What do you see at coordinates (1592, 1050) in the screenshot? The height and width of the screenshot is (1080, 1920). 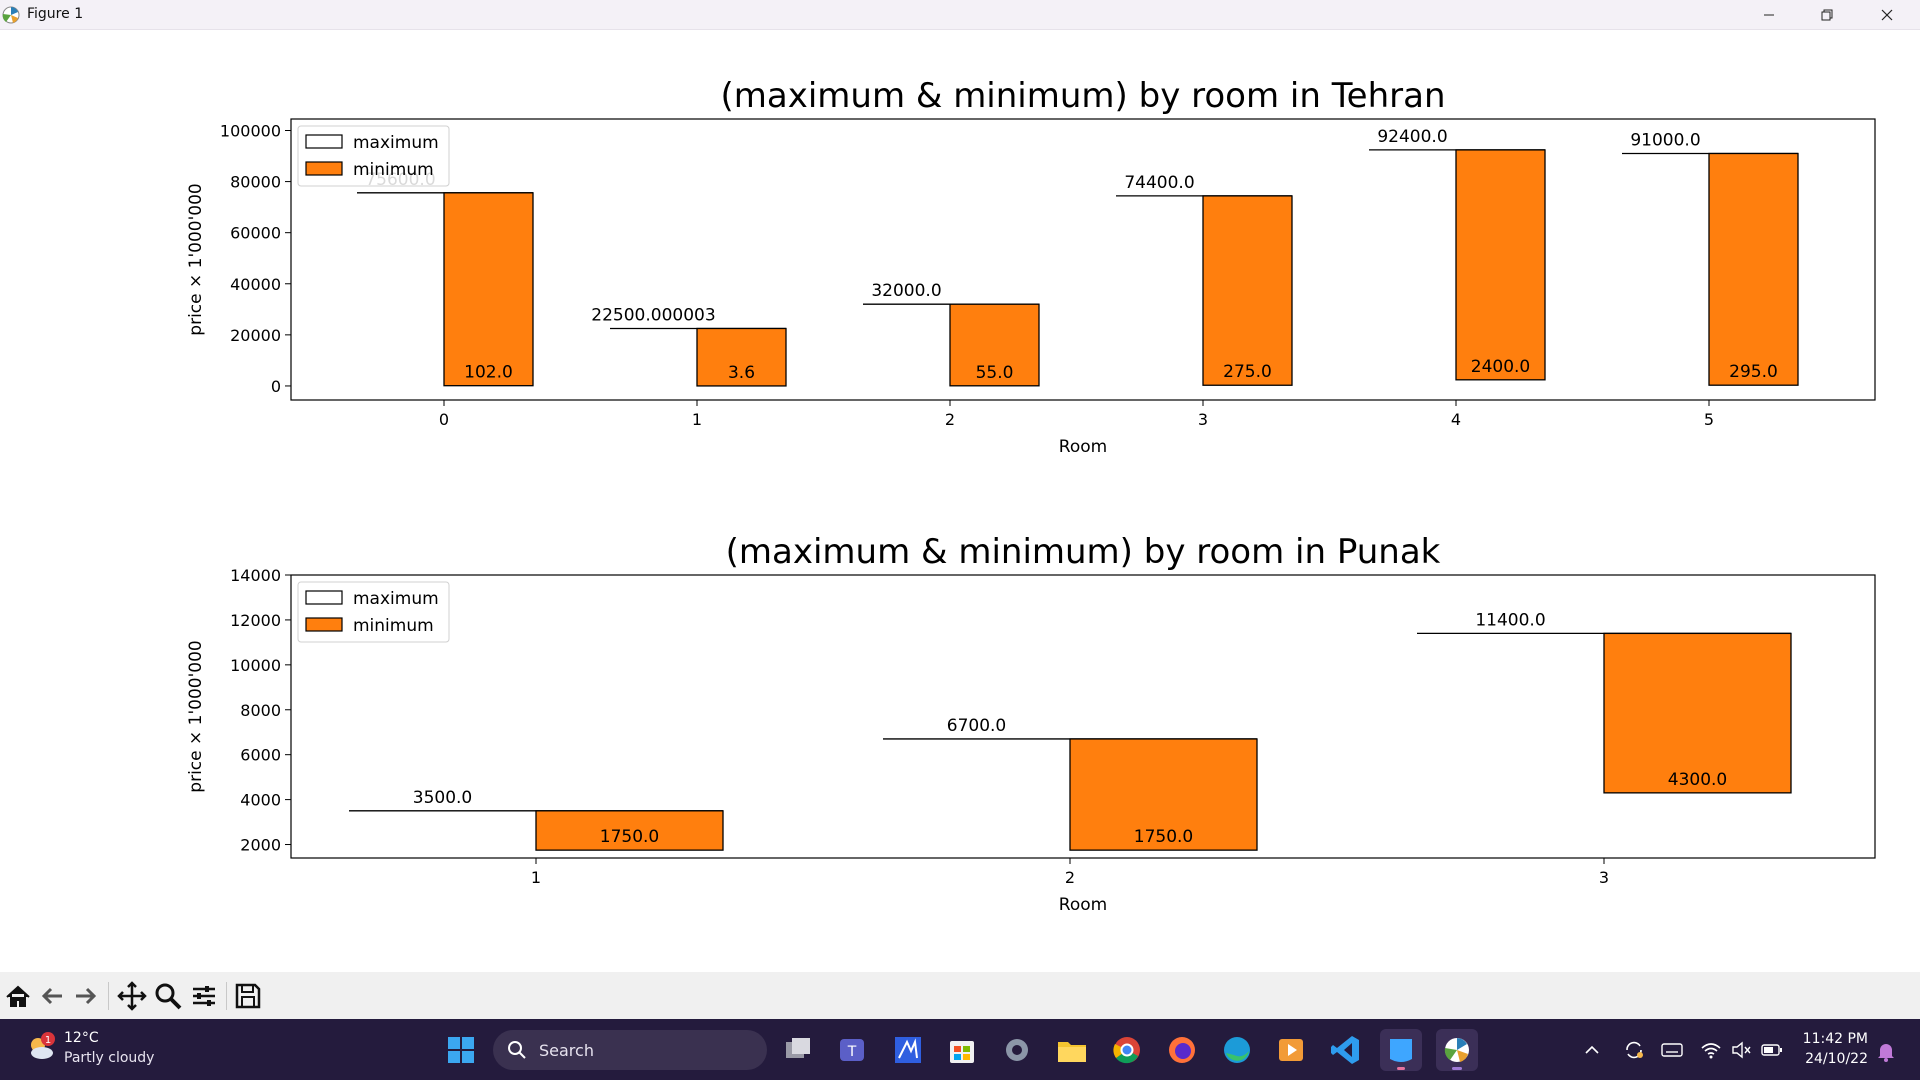 I see `chevron-up-icon` at bounding box center [1592, 1050].